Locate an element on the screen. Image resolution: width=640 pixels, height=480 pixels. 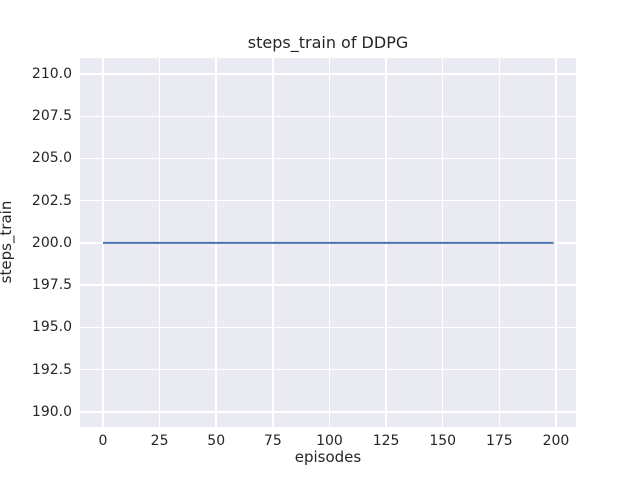
chart-title: steps_train of DDPG is located at coordinates (328, 42).